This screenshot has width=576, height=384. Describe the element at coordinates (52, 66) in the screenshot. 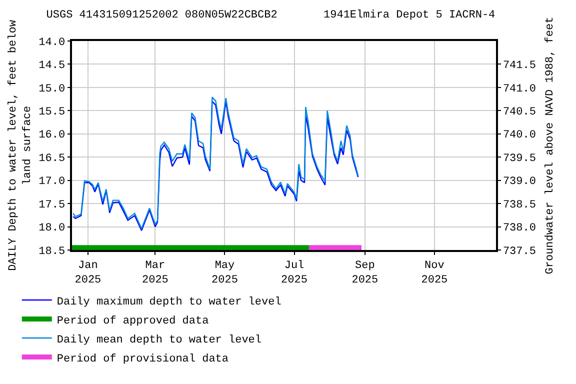

I see `y-tick-label: 14.5` at that location.